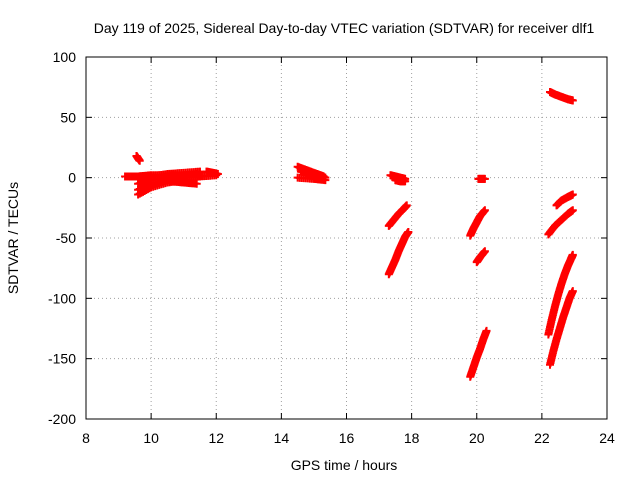 This screenshot has height=480, width=640. What do you see at coordinates (72, 178) in the screenshot?
I see `y-tick-label: 0` at bounding box center [72, 178].